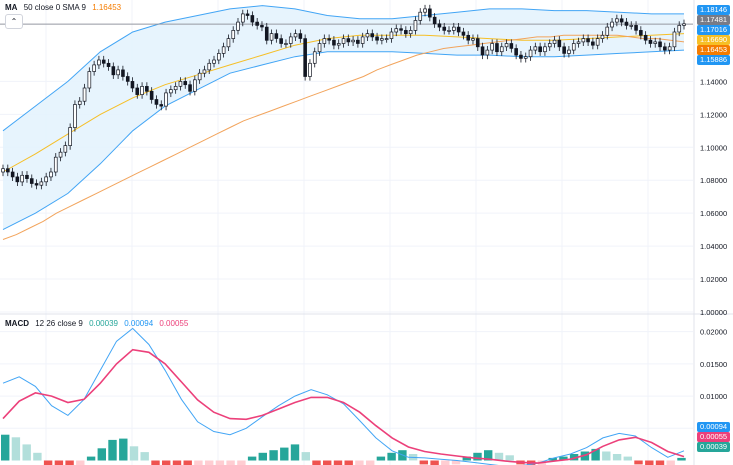 The width and height of the screenshot is (733, 465). I want to click on collapse-legend-button: ⌃, so click(14, 21).